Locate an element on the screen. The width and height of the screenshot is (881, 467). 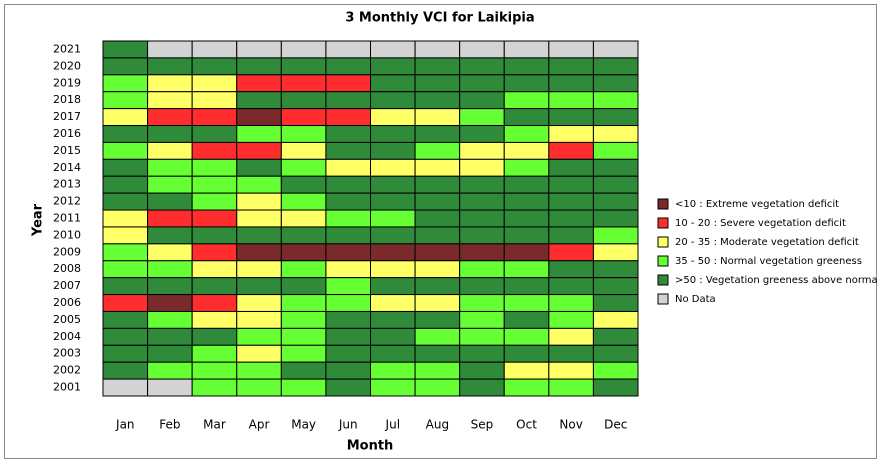
y-tick-label: 2011 is located at coordinates (67, 218).